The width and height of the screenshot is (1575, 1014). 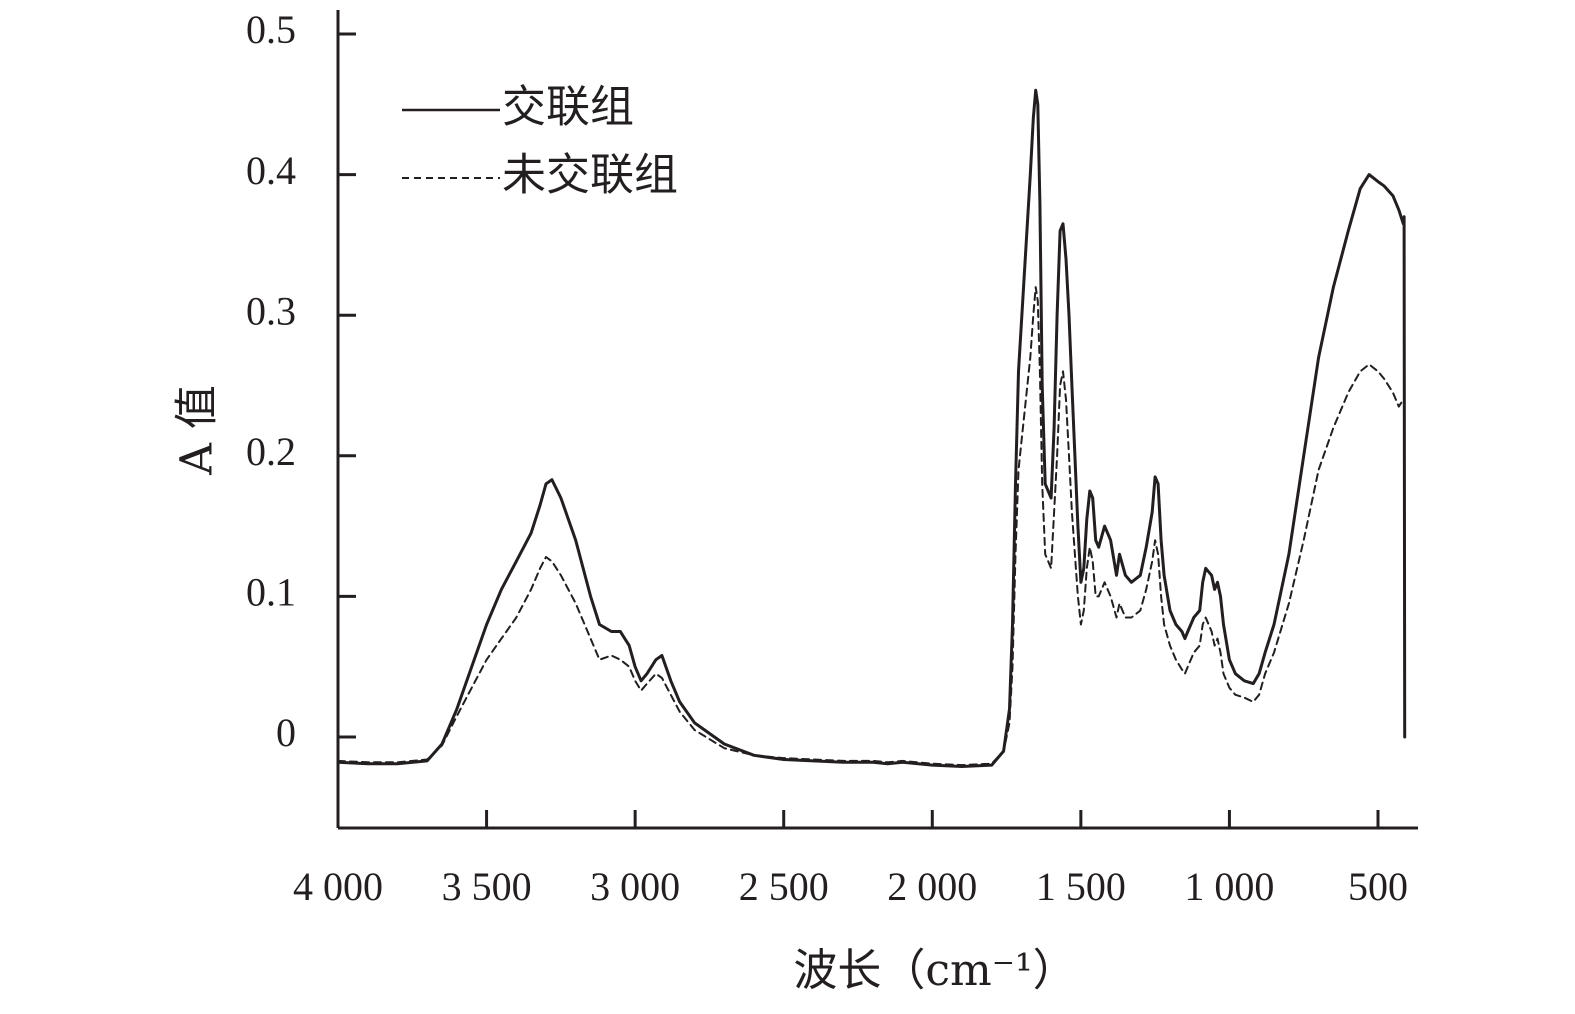 What do you see at coordinates (271, 170) in the screenshot?
I see `y-tick-label: 0.4` at bounding box center [271, 170].